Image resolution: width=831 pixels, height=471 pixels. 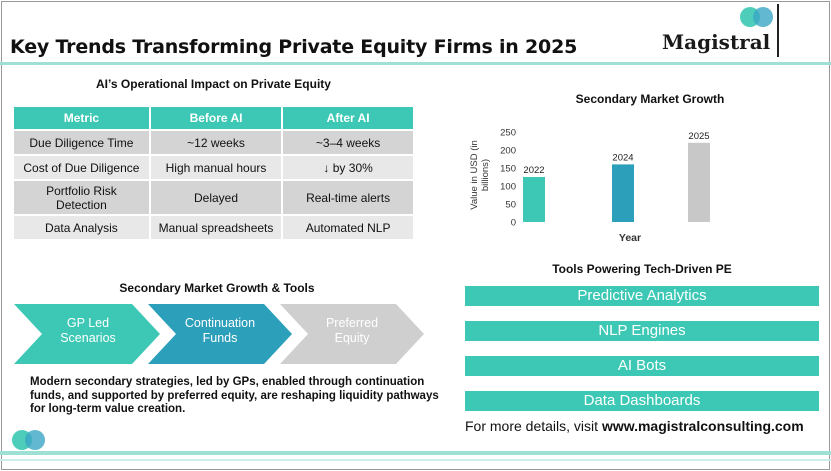 I want to click on footer-url: www.magistralconsulting.com, so click(x=702, y=426).